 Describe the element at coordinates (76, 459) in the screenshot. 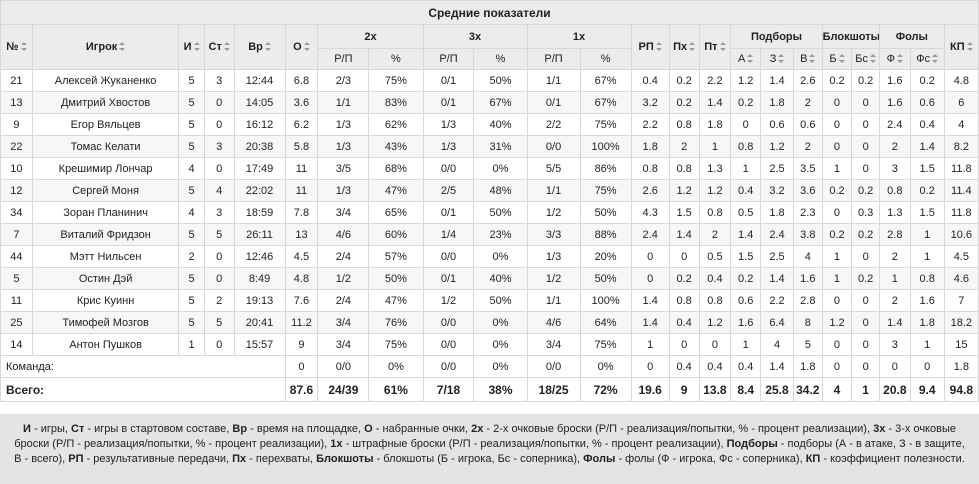

I see `legend-term: РП` at that location.